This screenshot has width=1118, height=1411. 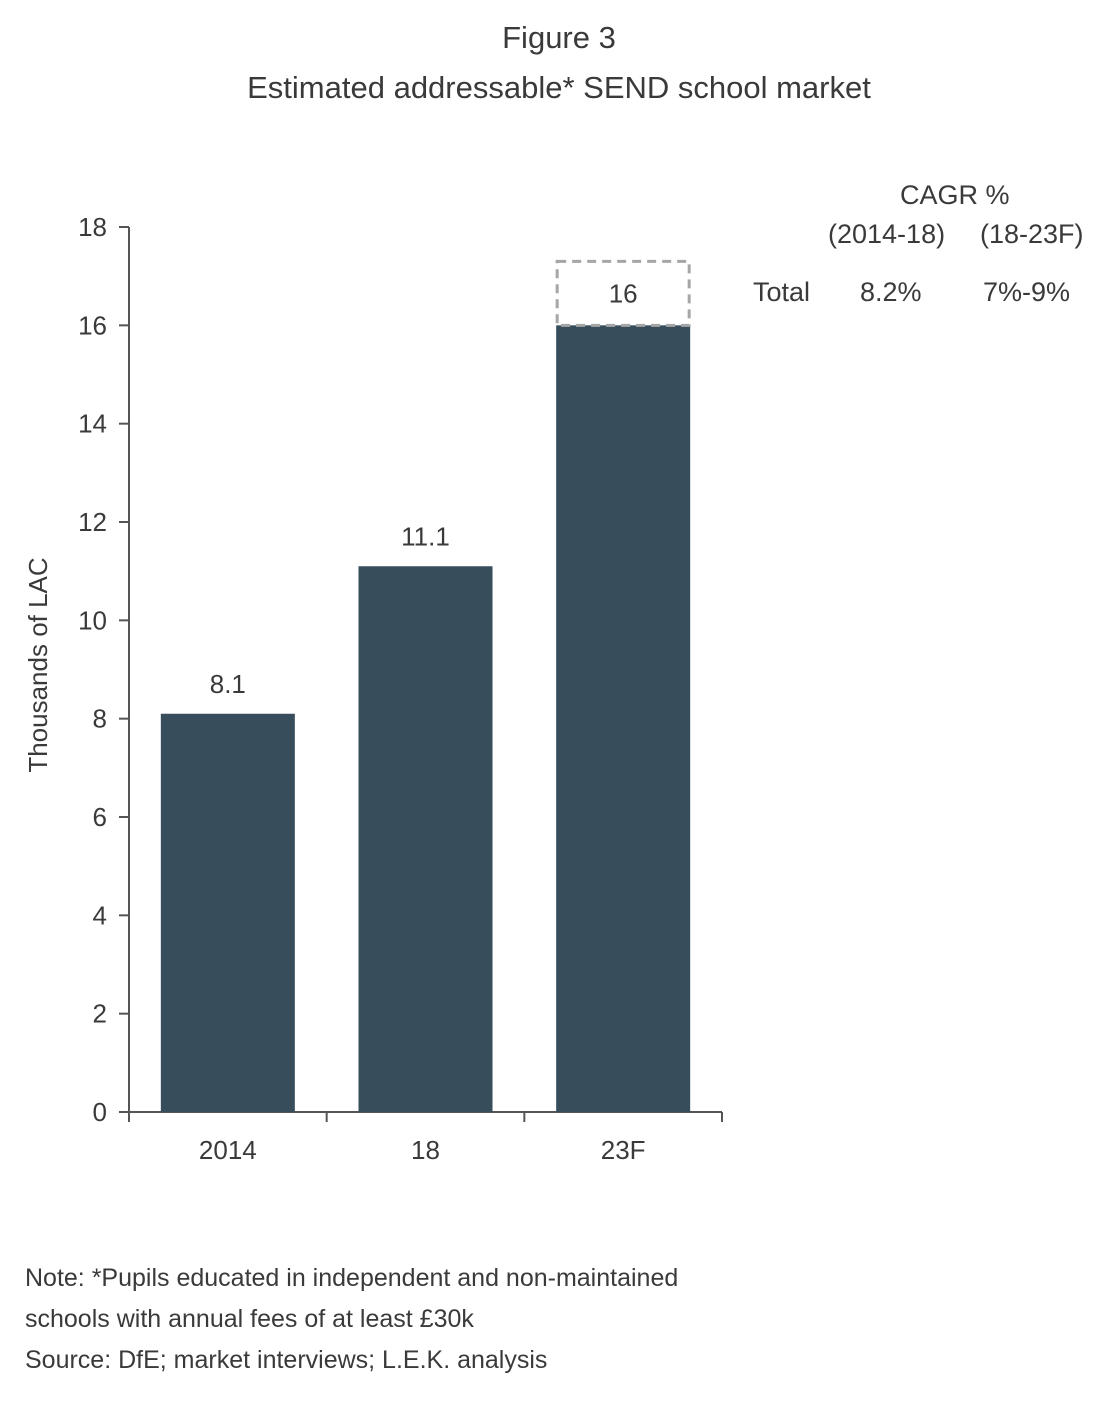 I want to click on cagr-value-1: 8.2%, so click(x=891, y=292).